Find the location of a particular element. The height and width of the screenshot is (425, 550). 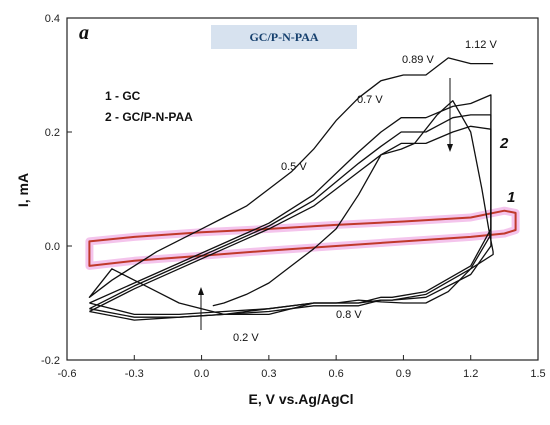

panel-label: a is located at coordinates (84, 33).